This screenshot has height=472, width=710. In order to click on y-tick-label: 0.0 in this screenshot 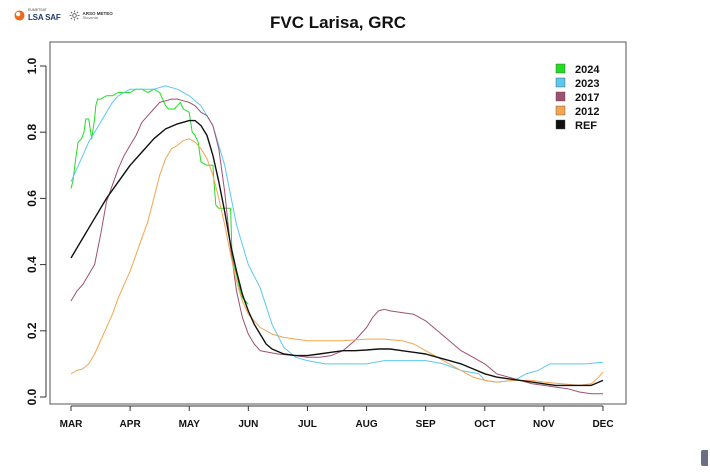, I will do `click(32, 396)`.